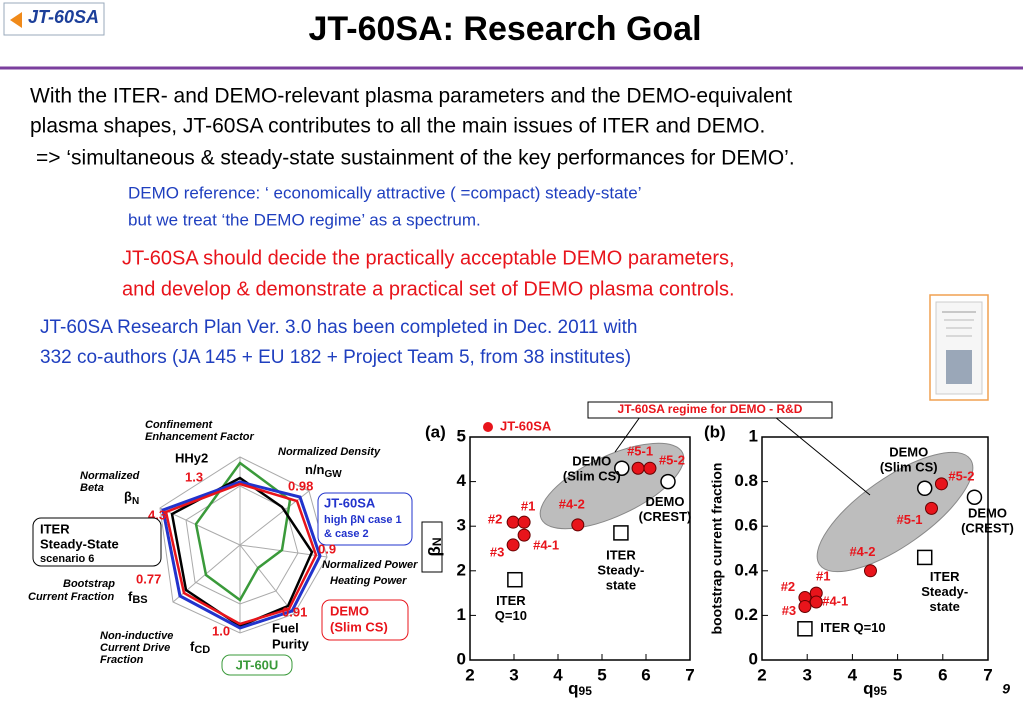  Describe the element at coordinates (461, 658) in the screenshot. I see `y-tick-label: 0` at that location.